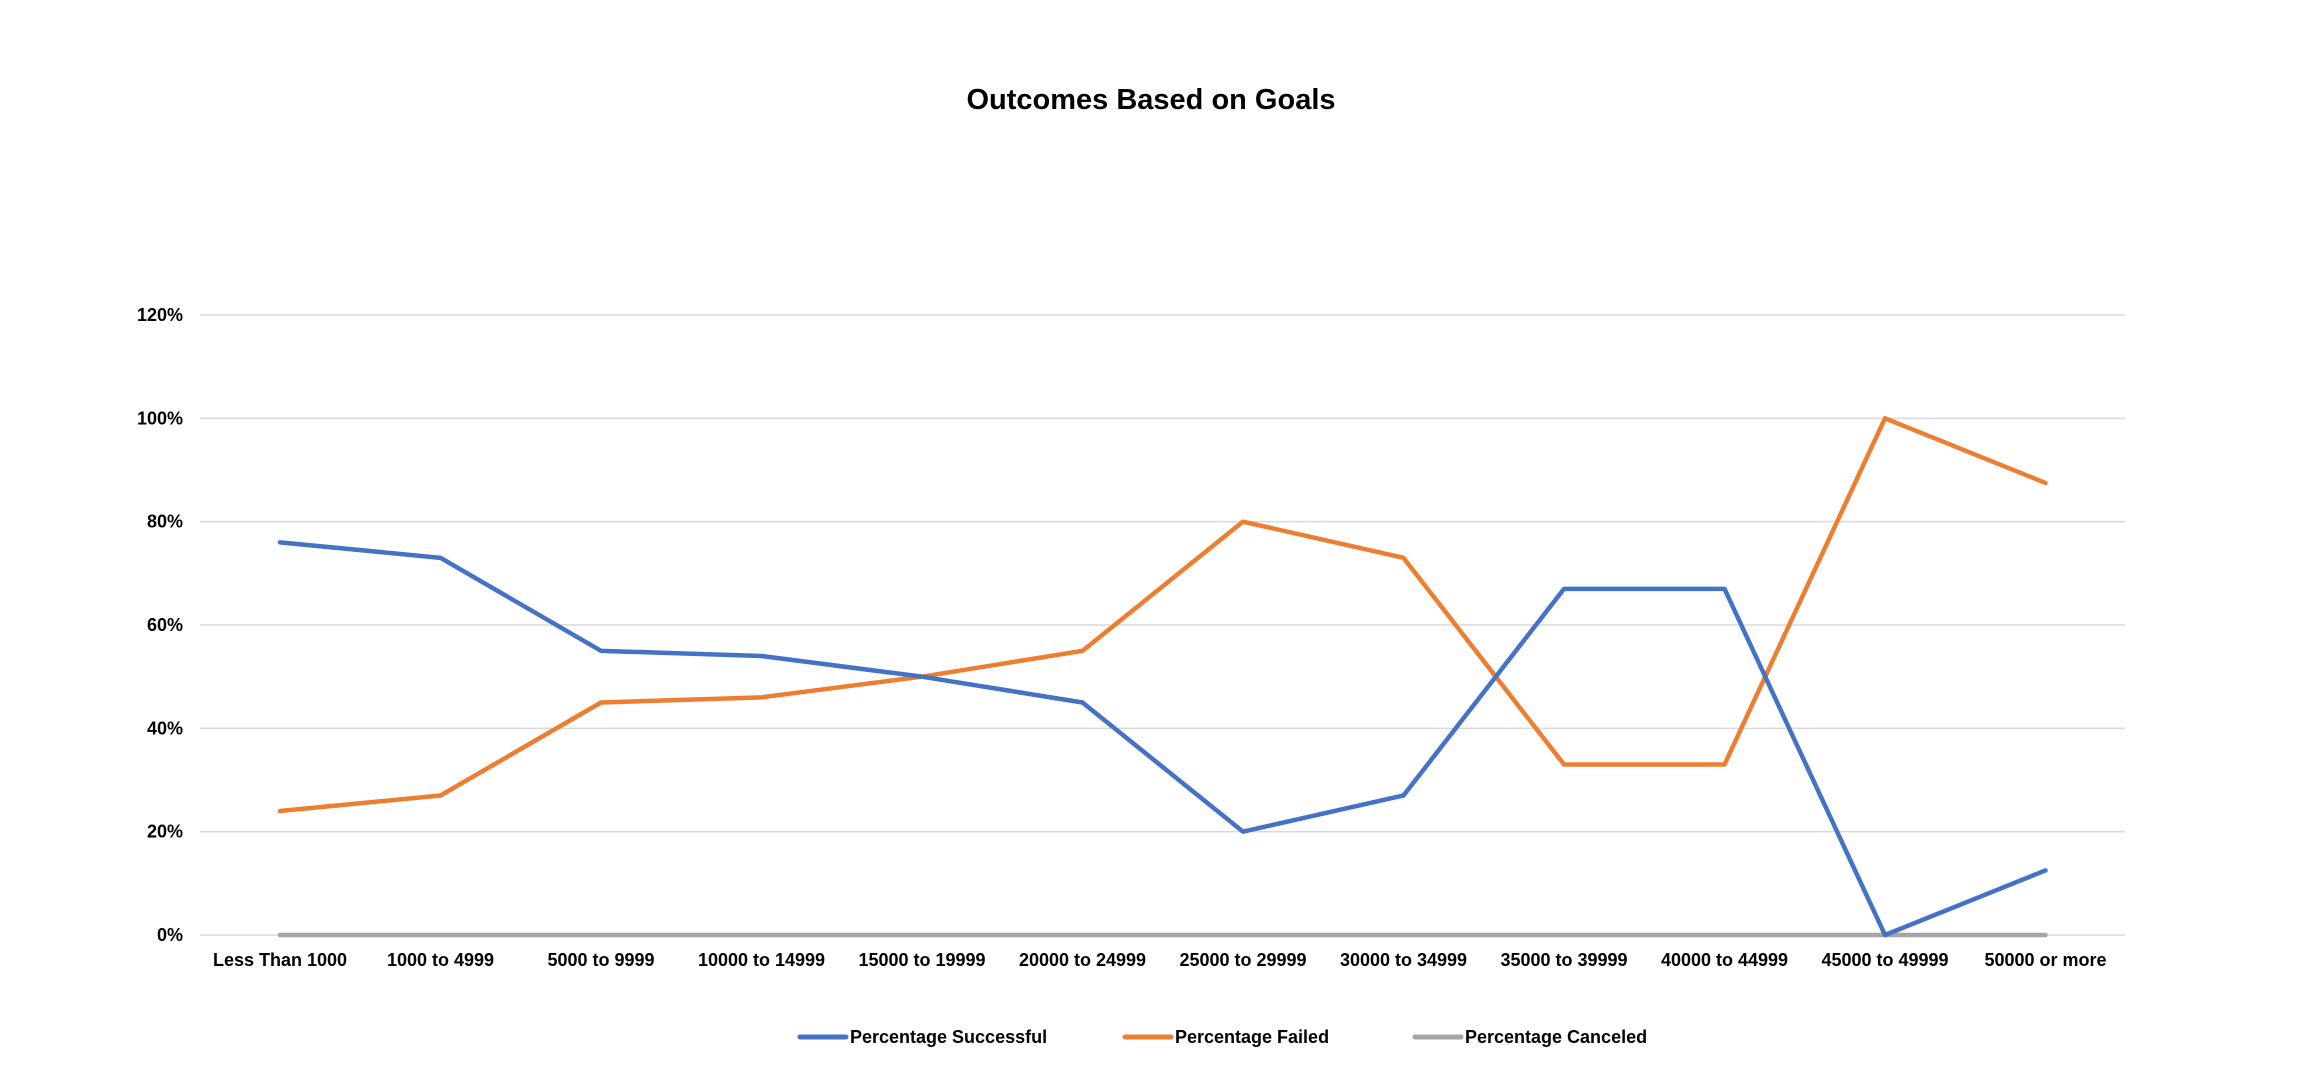 The image size is (2302, 1068). What do you see at coordinates (1403, 960) in the screenshot?
I see `x-tick-label: 30000 to 34999` at bounding box center [1403, 960].